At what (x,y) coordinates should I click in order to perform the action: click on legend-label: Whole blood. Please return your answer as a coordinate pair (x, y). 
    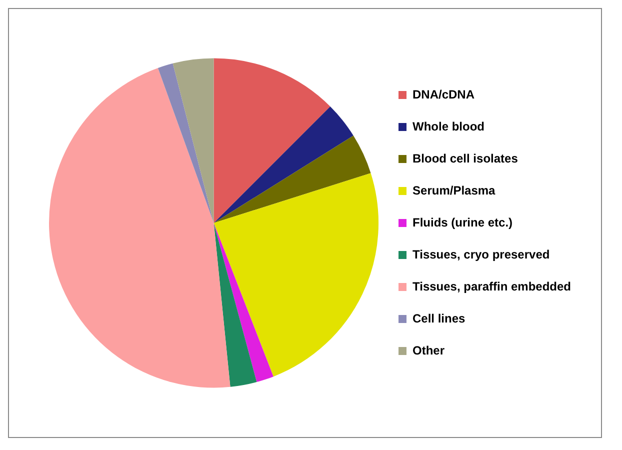
    Looking at the image, I should click on (448, 126).